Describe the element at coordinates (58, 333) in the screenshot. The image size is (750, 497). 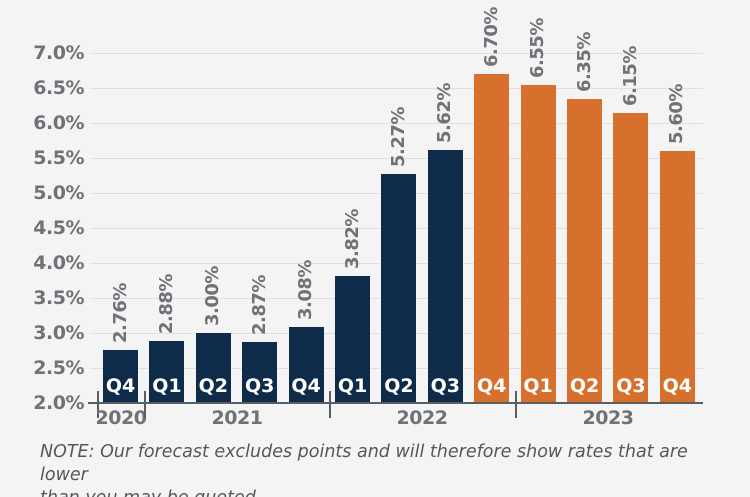
I see `y-axis-tick-label: 3.0%` at that location.